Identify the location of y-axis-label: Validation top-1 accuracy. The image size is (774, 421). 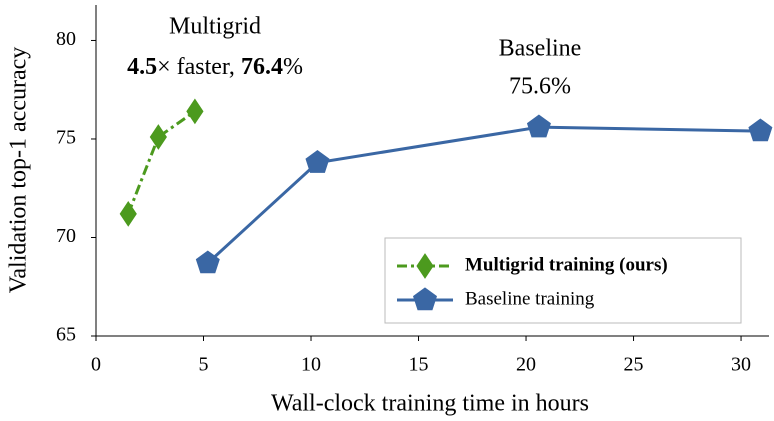
(19, 170).